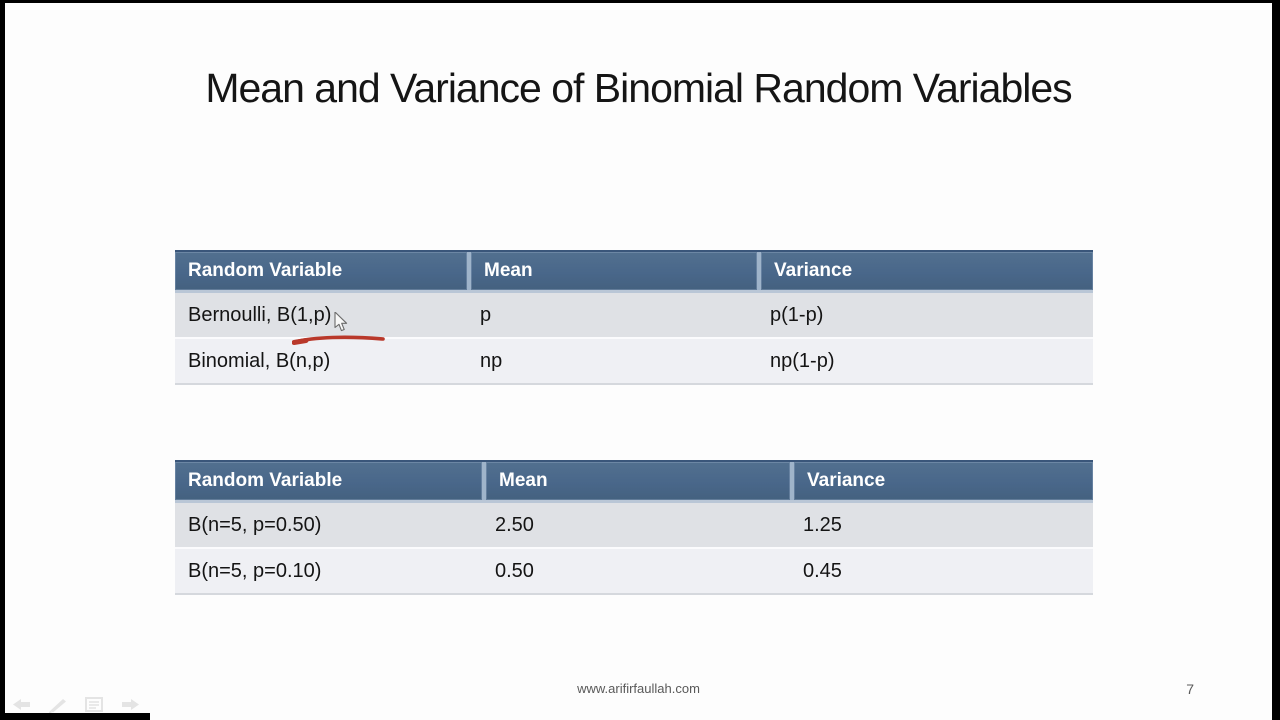 The image size is (1280, 720). I want to click on cell-b5-010: B(n=5, p=0.10), so click(255, 570).